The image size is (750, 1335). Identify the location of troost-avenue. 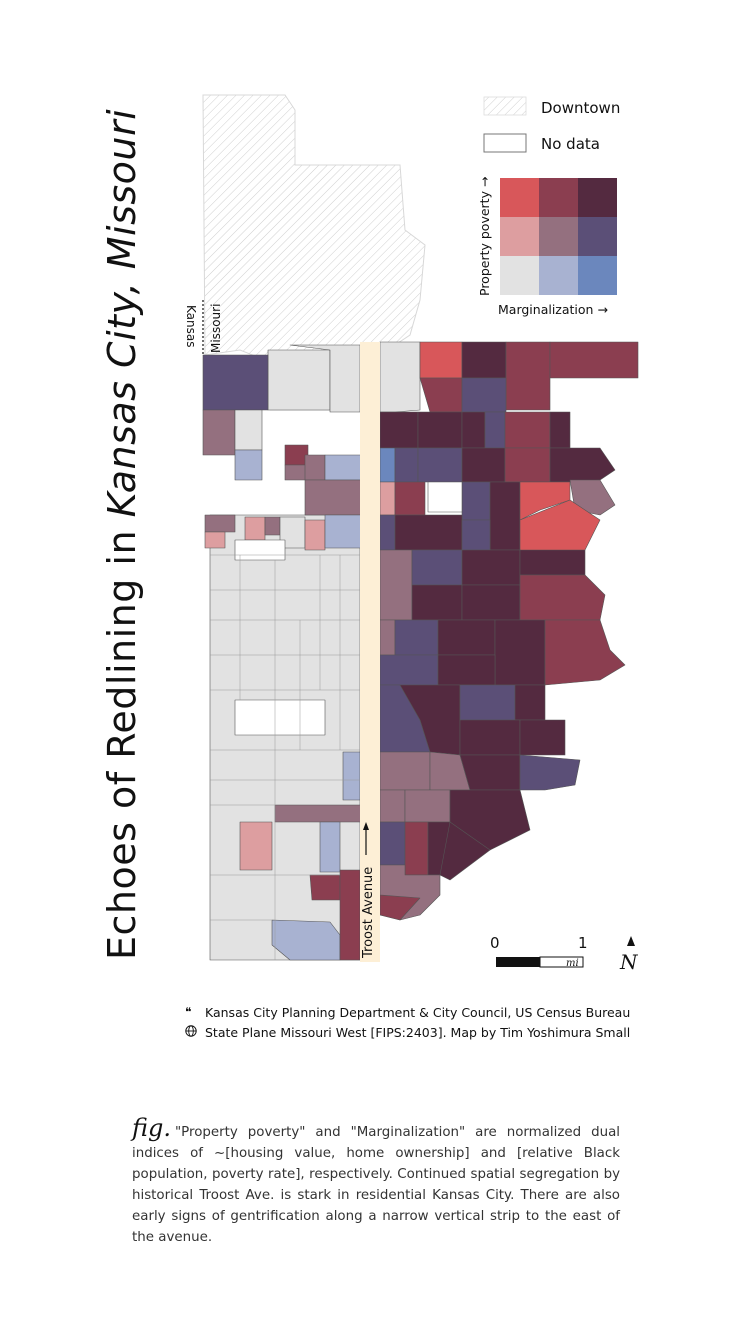
(370, 652).